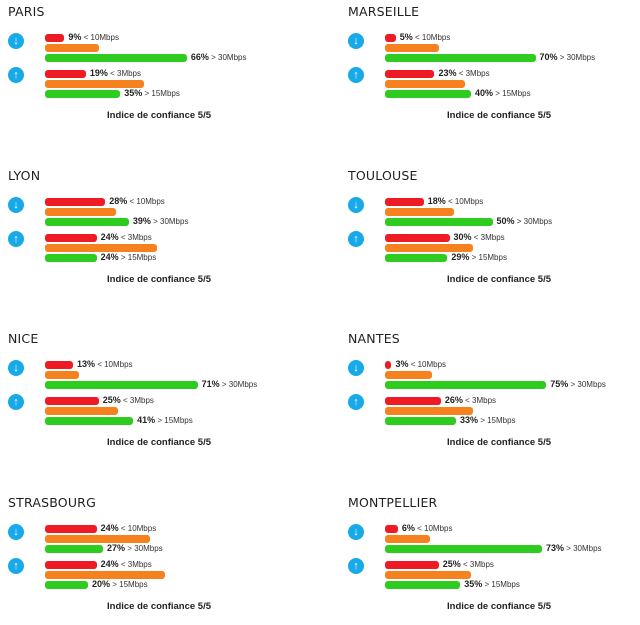  I want to click on download-bar-label: 18% < 10Mbps, so click(456, 201).